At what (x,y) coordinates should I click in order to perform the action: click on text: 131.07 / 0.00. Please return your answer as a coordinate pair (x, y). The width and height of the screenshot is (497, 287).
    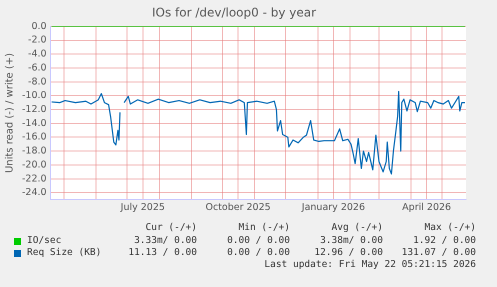
    Looking at the image, I should click on (439, 252).